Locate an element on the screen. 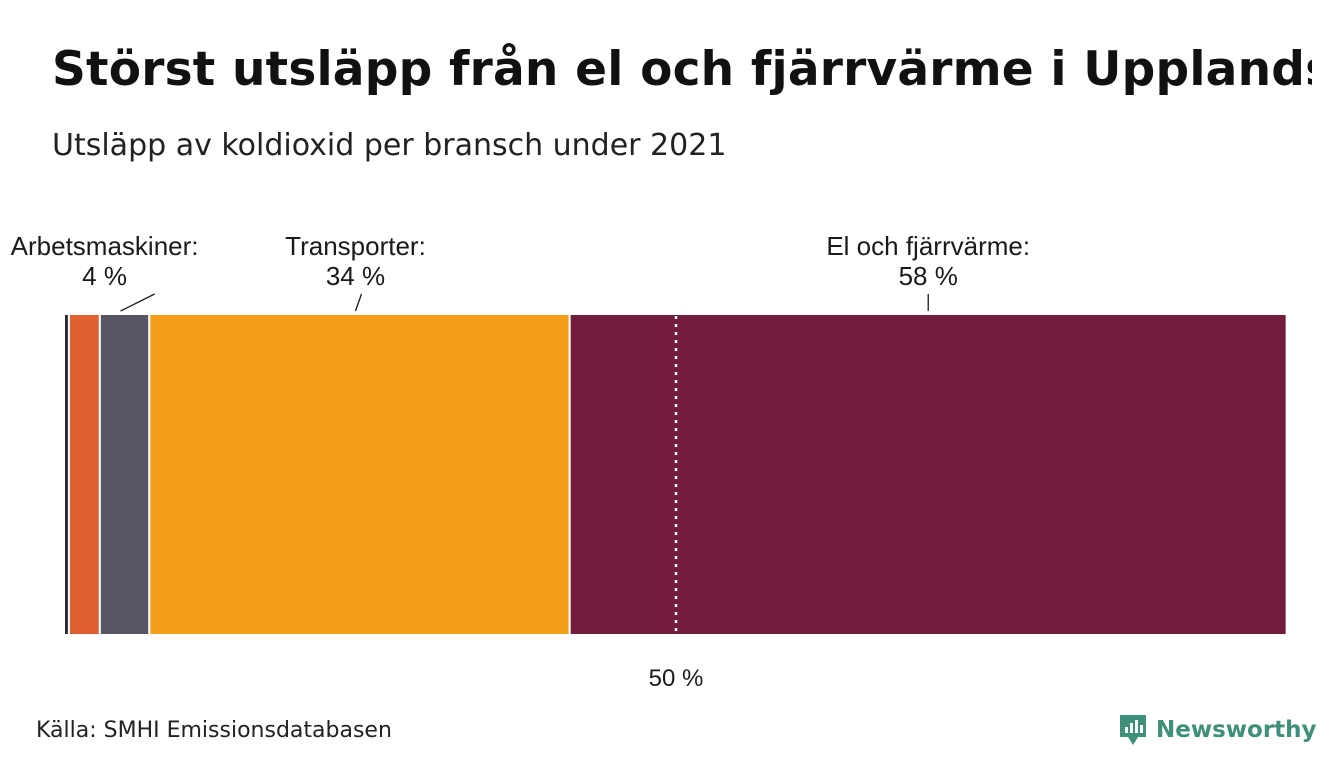 This screenshot has width=1340, height=780. segment-value-label: 34 % is located at coordinates (355, 276).